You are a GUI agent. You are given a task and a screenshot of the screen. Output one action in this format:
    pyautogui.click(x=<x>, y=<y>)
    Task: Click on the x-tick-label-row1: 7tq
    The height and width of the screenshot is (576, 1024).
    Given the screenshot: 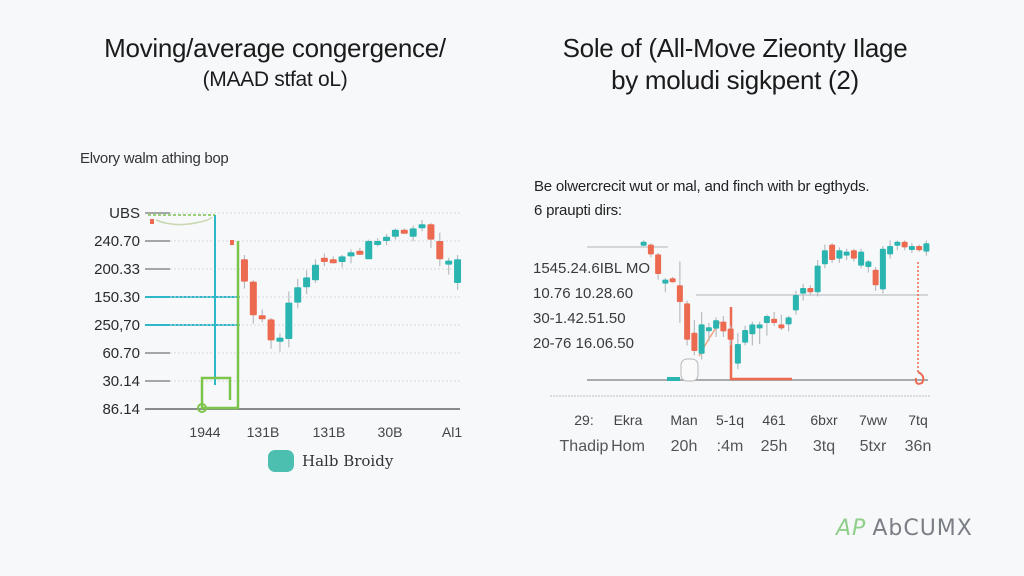 What is the action you would take?
    pyautogui.click(x=917, y=420)
    